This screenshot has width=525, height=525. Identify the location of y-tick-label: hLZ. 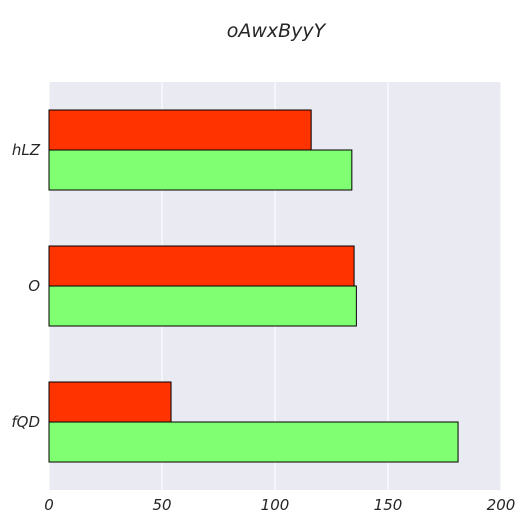
(26, 150).